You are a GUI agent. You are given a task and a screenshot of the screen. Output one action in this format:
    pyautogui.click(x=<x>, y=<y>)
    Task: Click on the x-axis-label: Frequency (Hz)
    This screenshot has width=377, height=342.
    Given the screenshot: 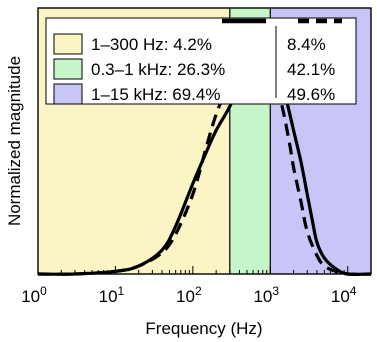 What is the action you would take?
    pyautogui.click(x=203, y=328)
    